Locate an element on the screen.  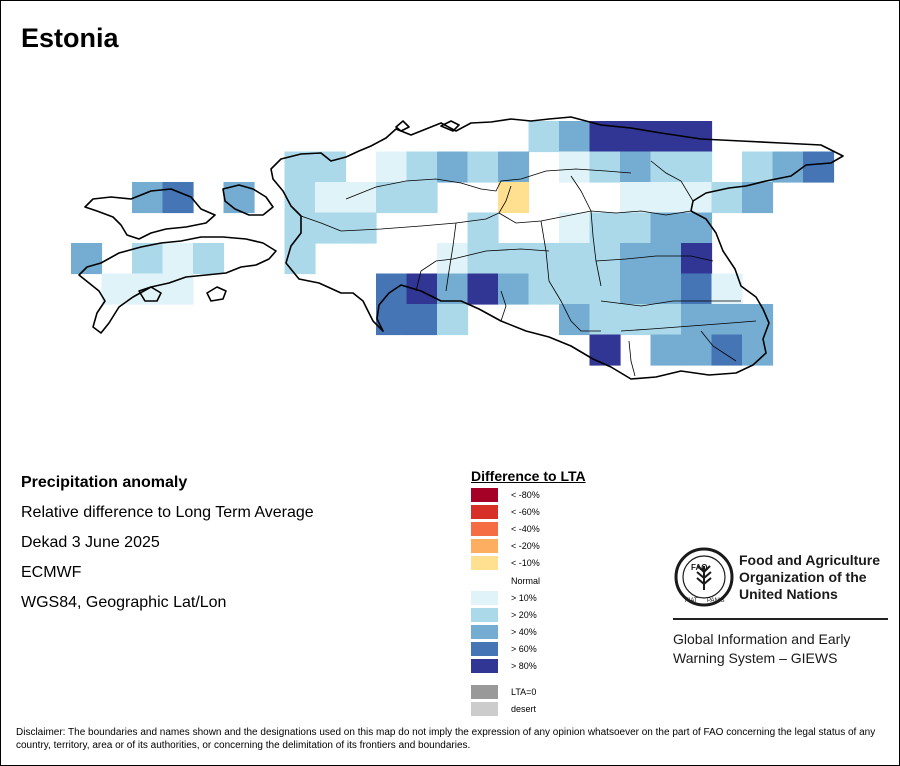
info-description: Relative difference to Long Term Average is located at coordinates (167, 512).